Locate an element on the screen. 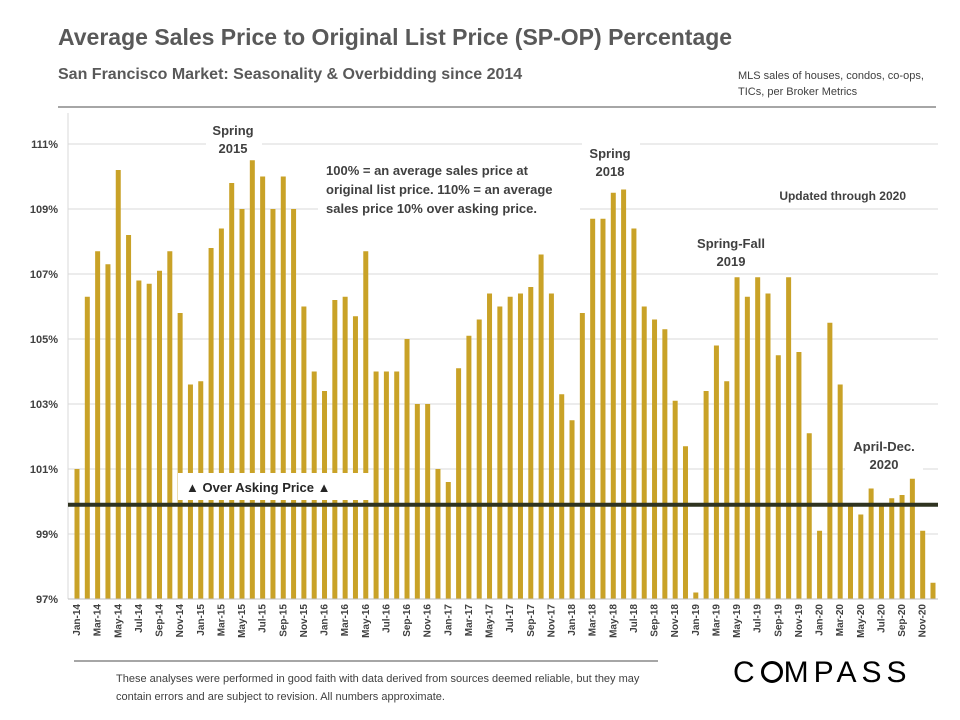 This screenshot has width=960, height=720. x-tick-label: May-18 is located at coordinates (613, 621).